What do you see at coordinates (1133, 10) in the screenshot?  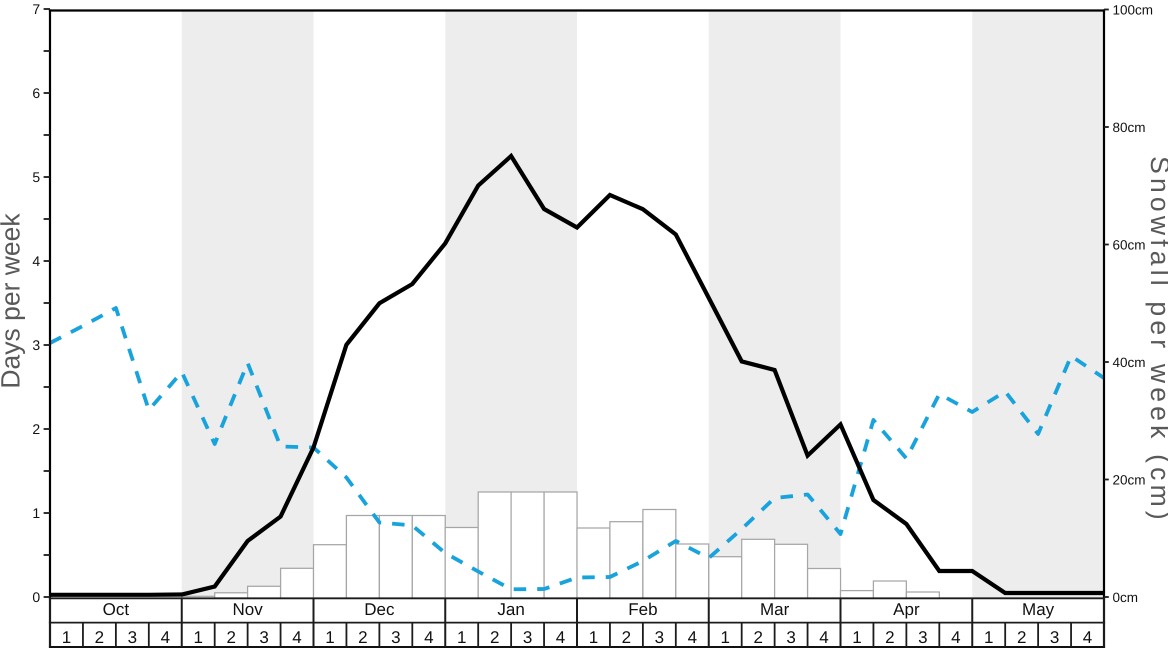 I see `svg-text: 100cm` at bounding box center [1133, 10].